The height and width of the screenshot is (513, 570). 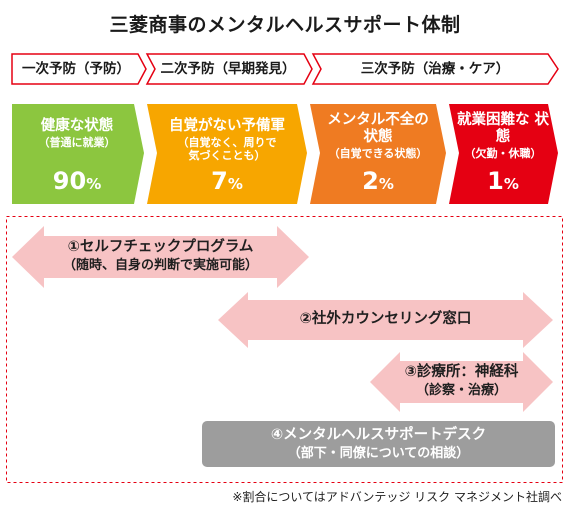 I want to click on state-disorder-percent: 2%, so click(x=378, y=182).